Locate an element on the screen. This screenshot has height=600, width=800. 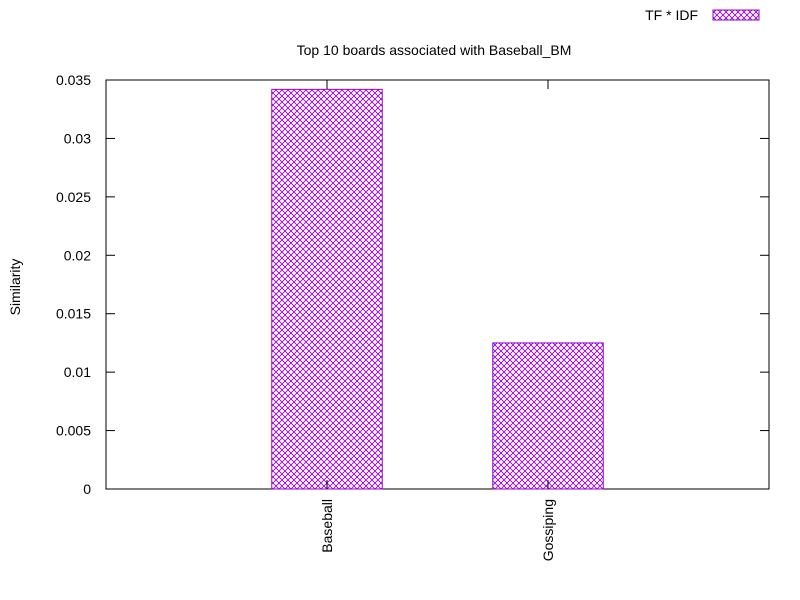
y-tick-label: 0.025 is located at coordinates (73, 197).